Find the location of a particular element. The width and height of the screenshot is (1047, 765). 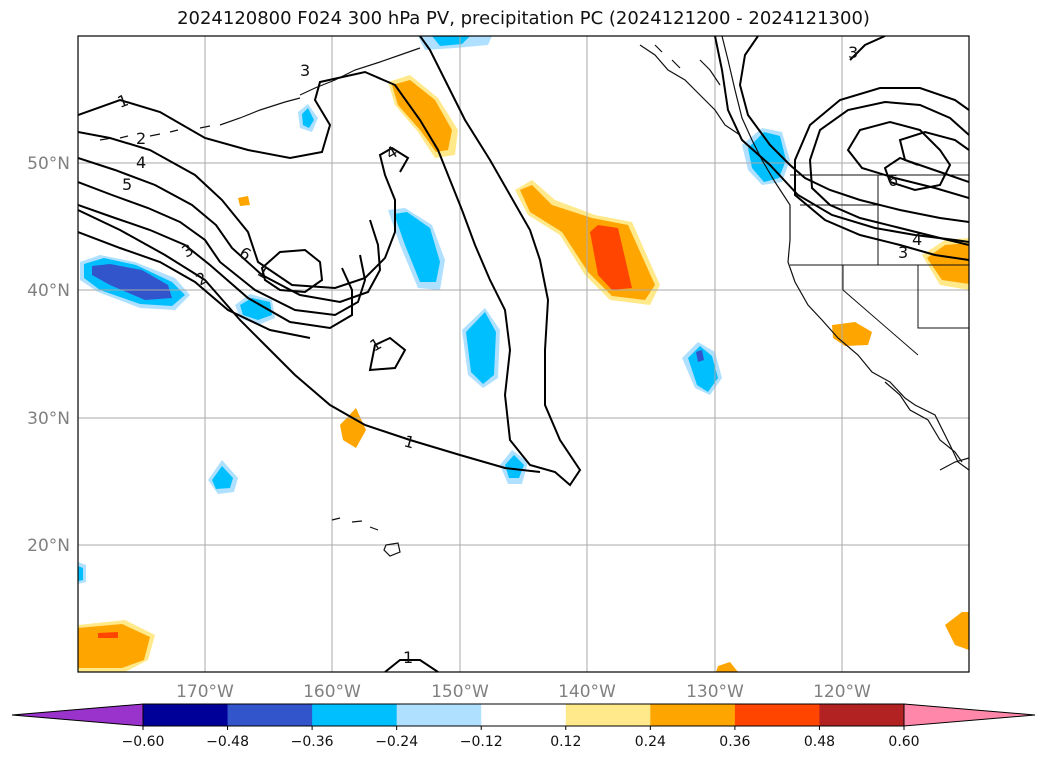

border-states is located at coordinates (879, 265).